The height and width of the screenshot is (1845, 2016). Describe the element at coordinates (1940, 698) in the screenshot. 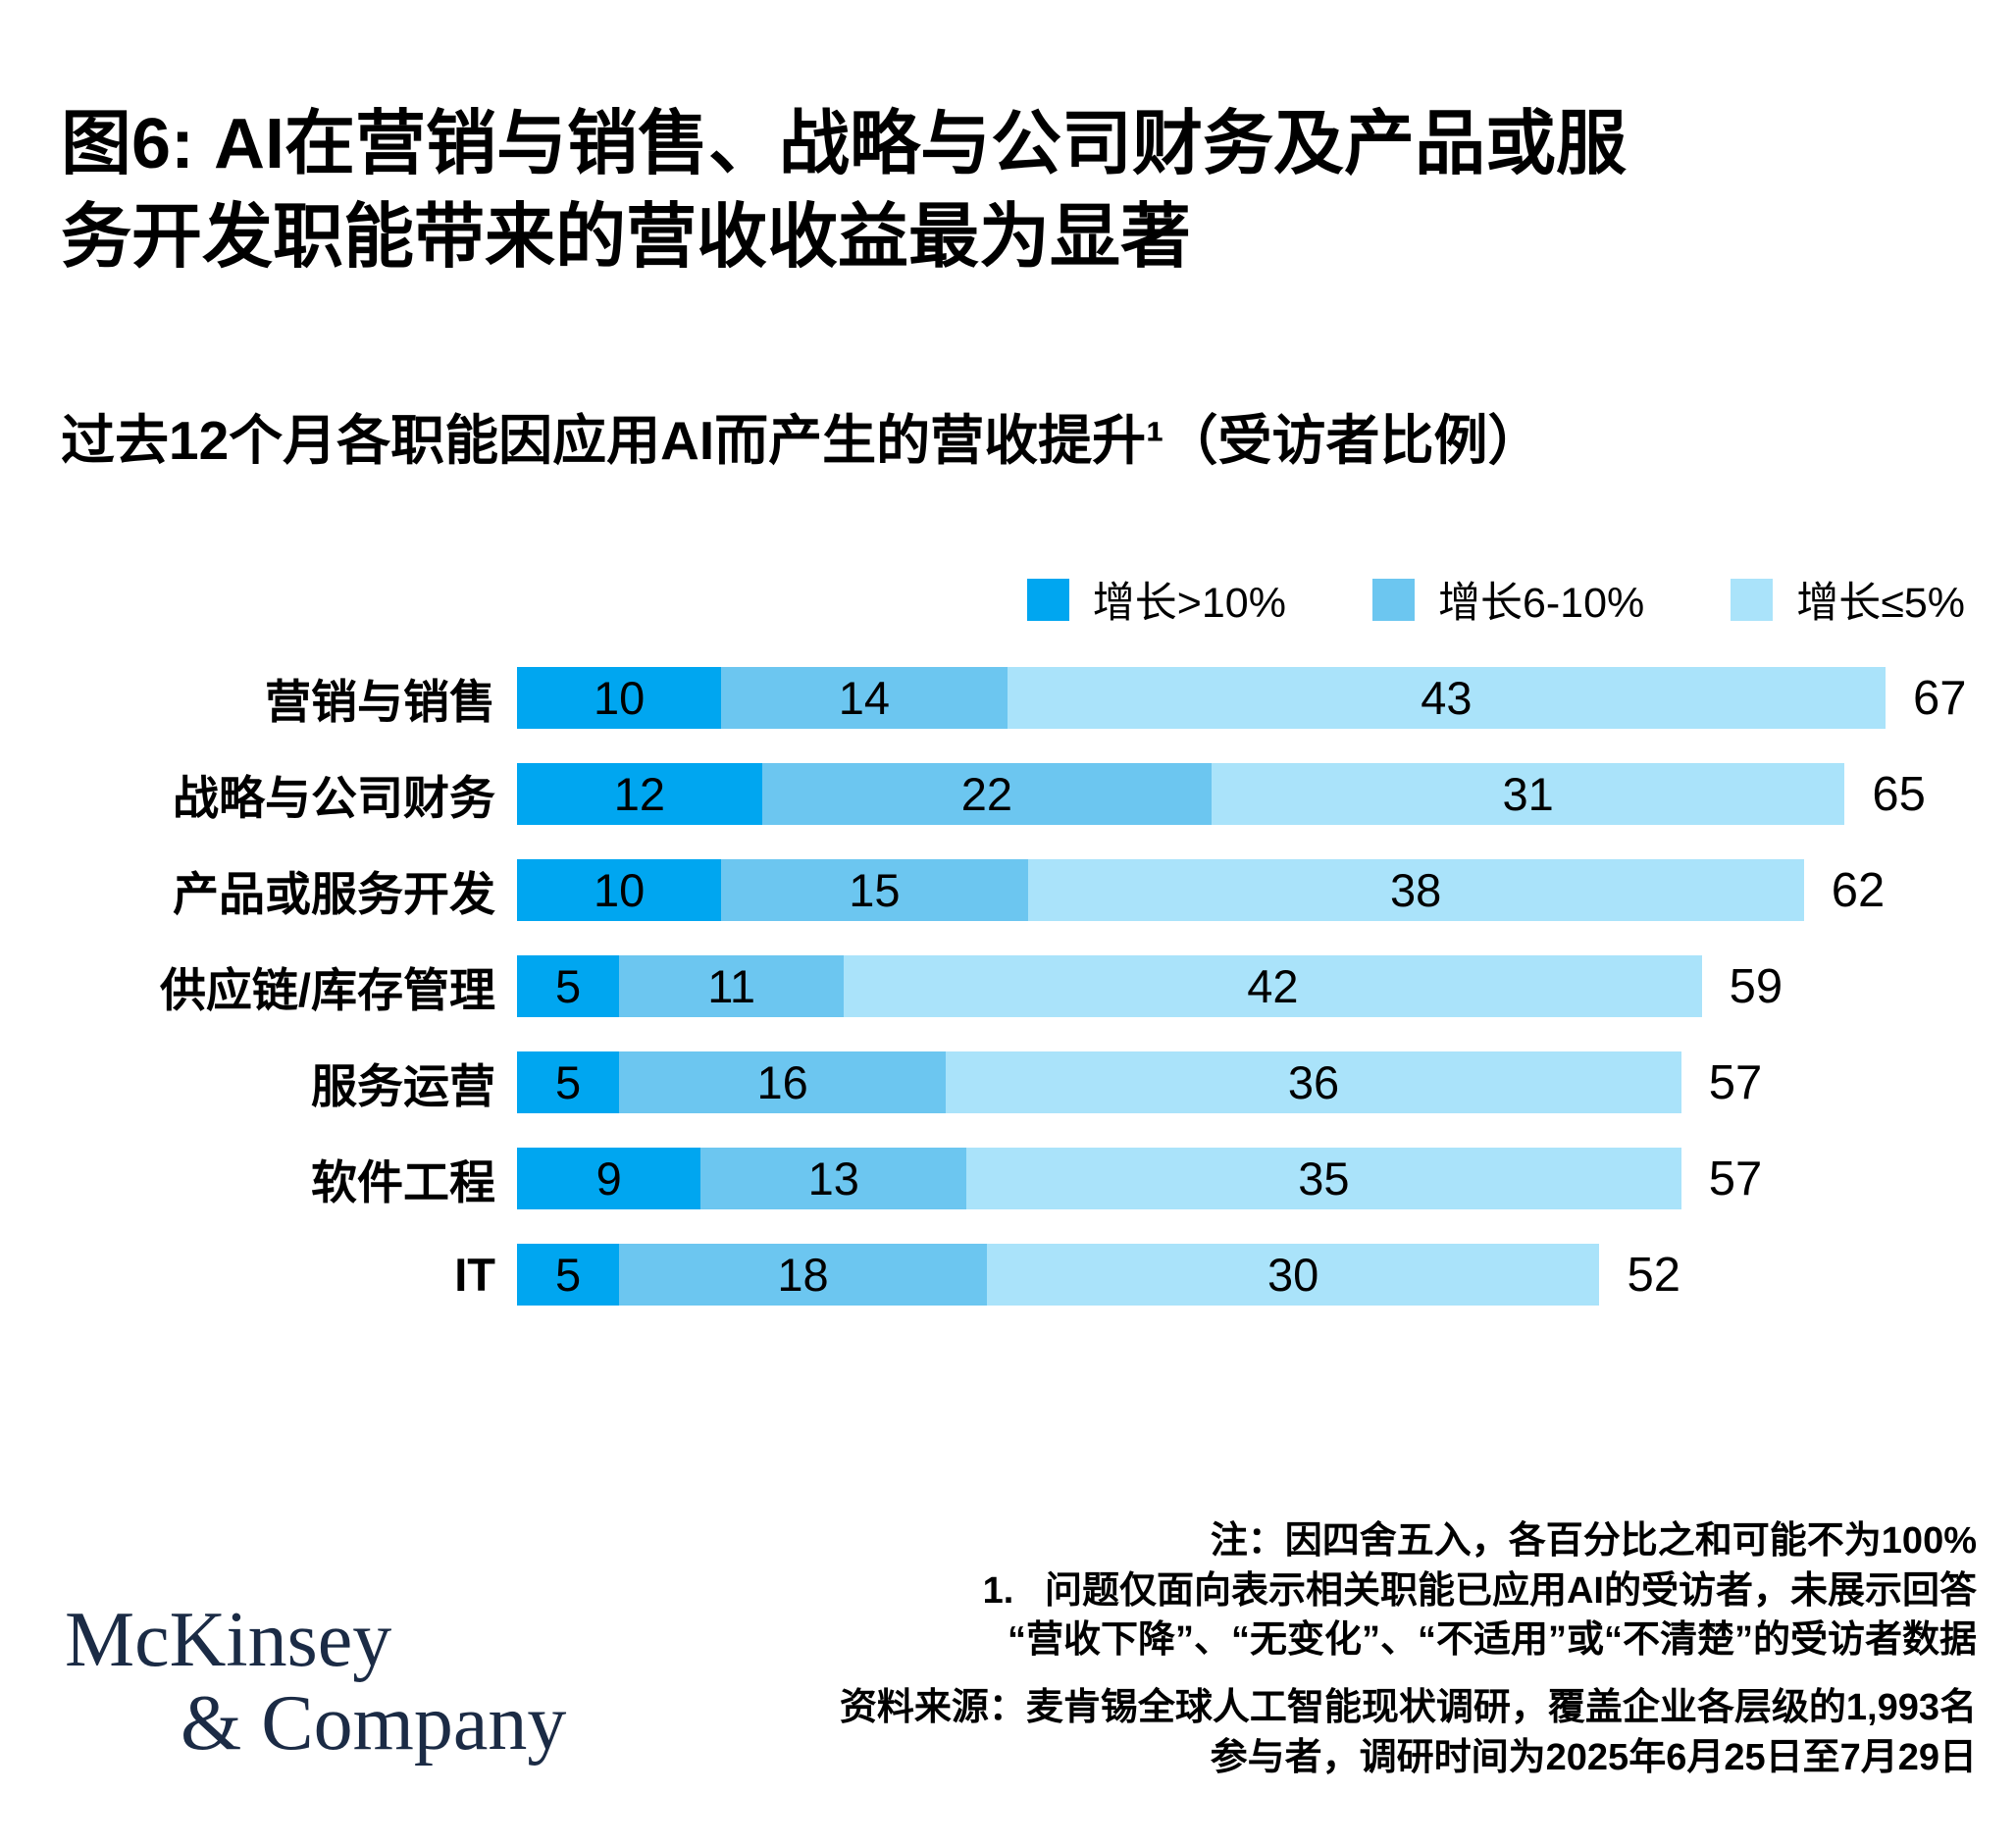

I see `total-value: 67` at that location.